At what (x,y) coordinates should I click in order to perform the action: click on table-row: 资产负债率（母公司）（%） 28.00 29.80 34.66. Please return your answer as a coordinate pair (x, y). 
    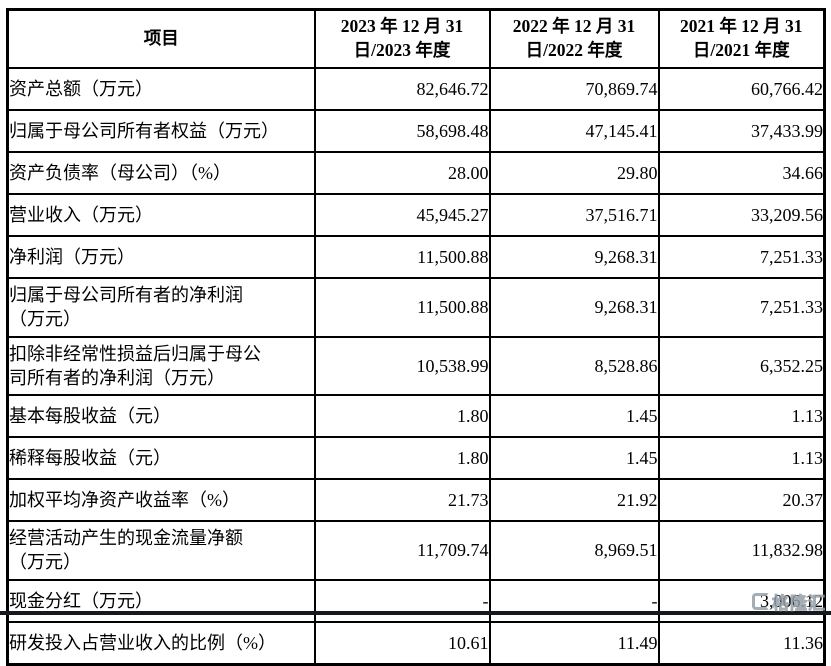
    Looking at the image, I should click on (416, 173).